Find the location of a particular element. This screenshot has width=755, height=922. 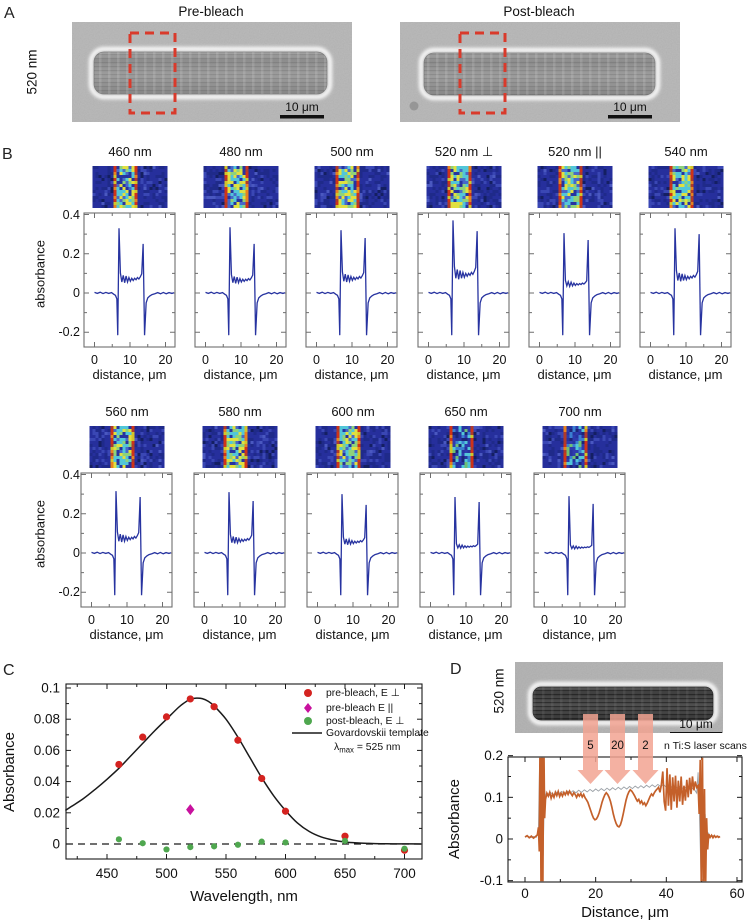

c-xtick-label: 450 is located at coordinates (107, 873).